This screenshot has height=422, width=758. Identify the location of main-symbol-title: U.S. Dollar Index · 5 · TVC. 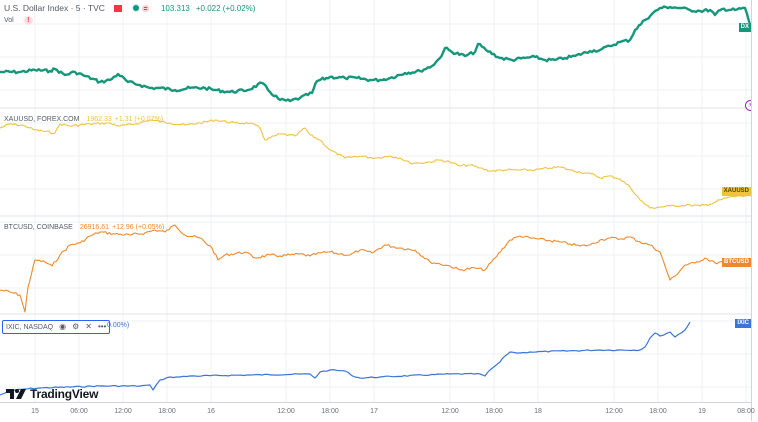
(54, 8).